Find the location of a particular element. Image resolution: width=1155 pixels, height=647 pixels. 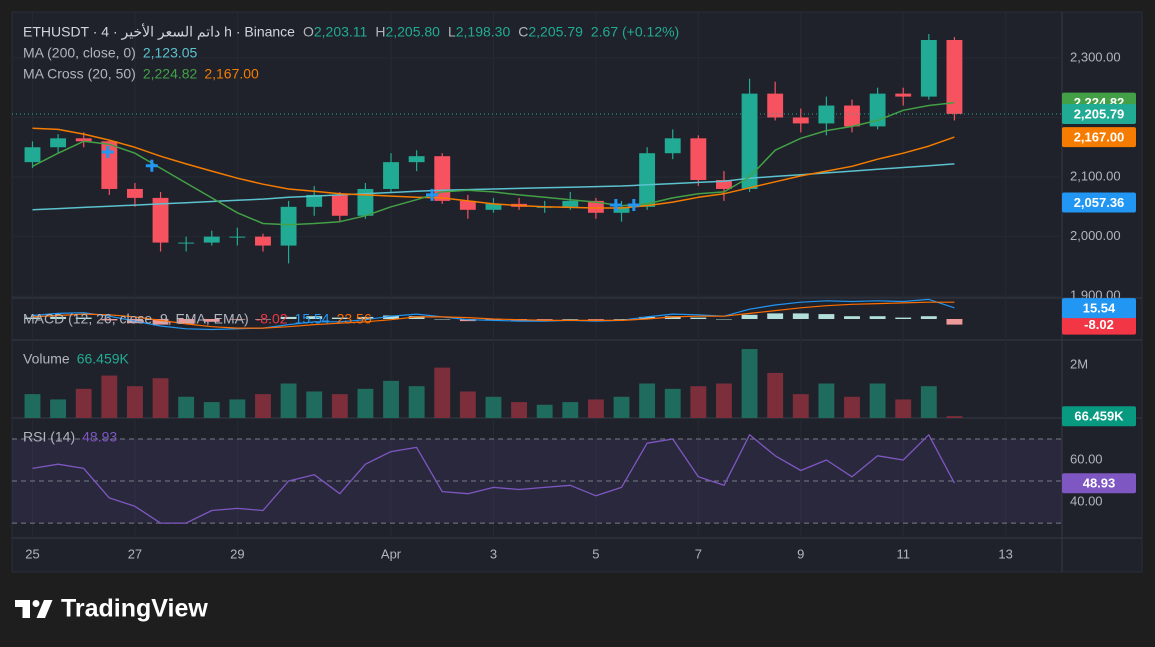

axis-badge-label: 15.54 is located at coordinates (1099, 308).